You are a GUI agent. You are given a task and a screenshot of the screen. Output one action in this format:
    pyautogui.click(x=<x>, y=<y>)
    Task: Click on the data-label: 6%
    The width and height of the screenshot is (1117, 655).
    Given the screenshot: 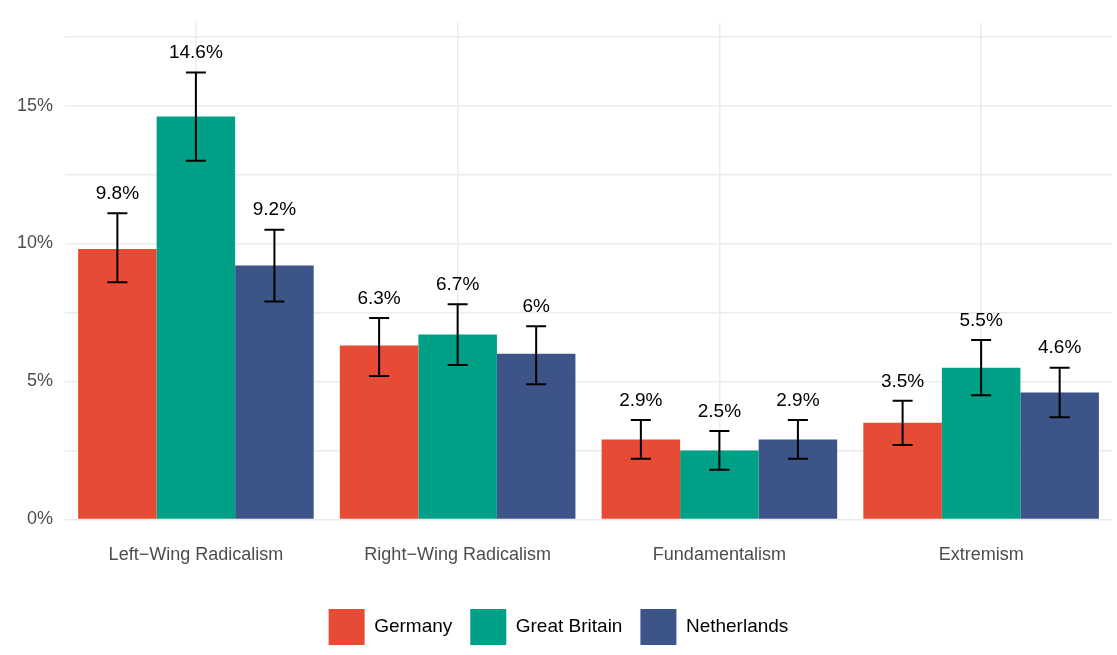 What is the action you would take?
    pyautogui.click(x=536, y=306)
    